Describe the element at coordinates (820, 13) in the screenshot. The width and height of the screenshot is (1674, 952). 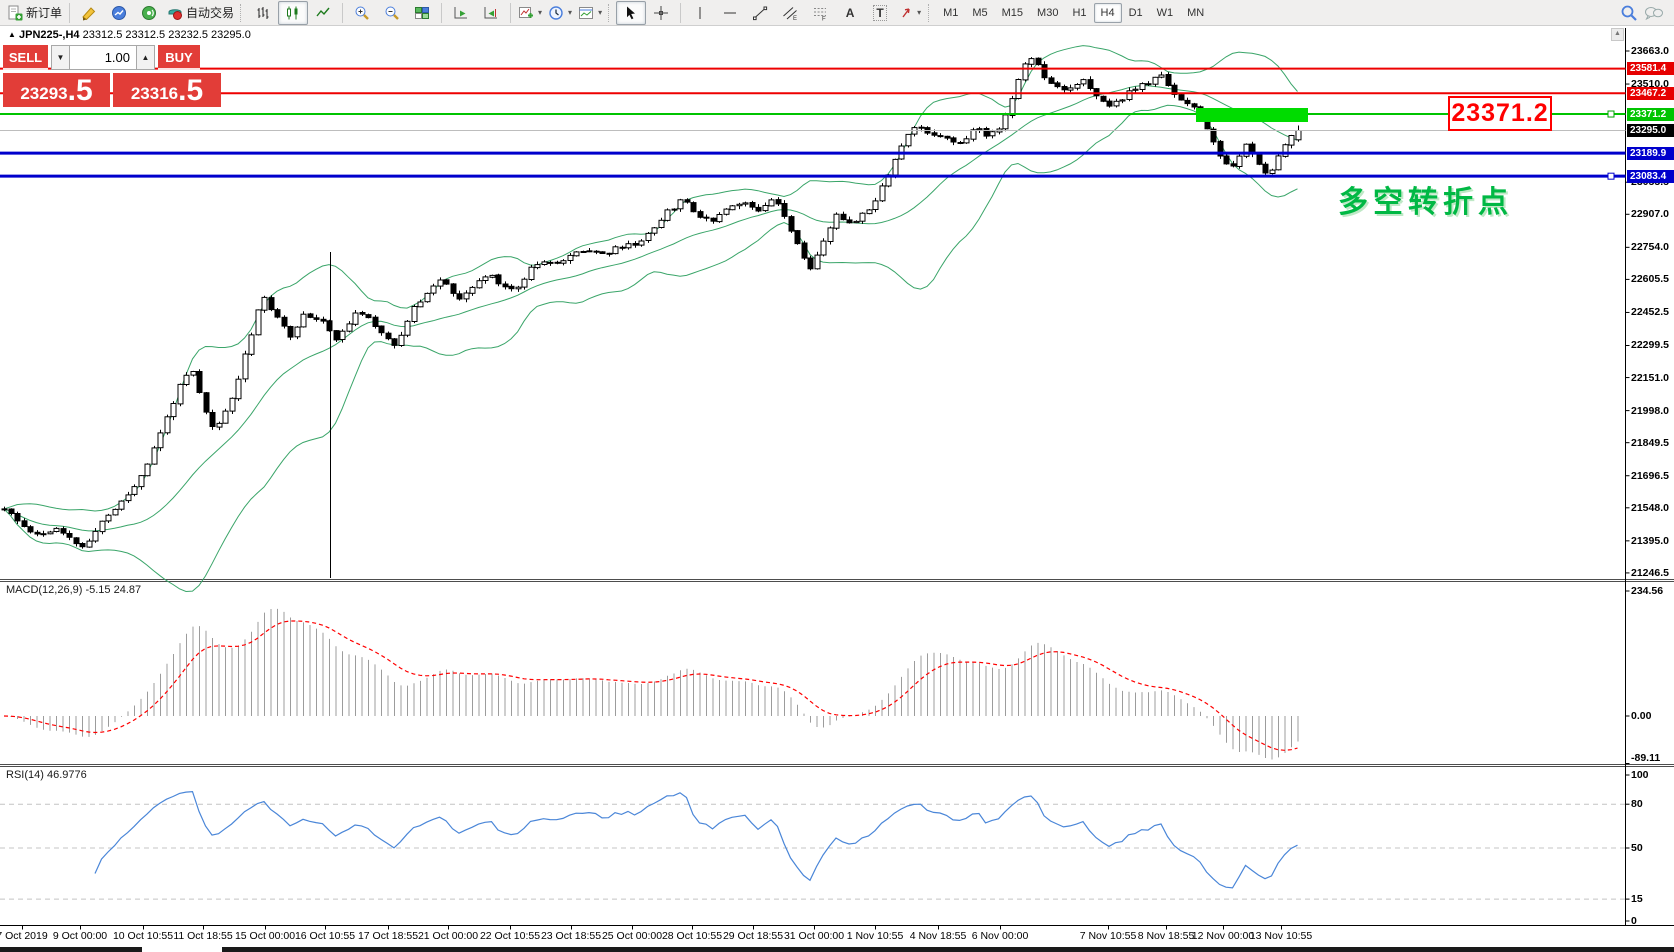
I see `fibonacci-button: F` at that location.